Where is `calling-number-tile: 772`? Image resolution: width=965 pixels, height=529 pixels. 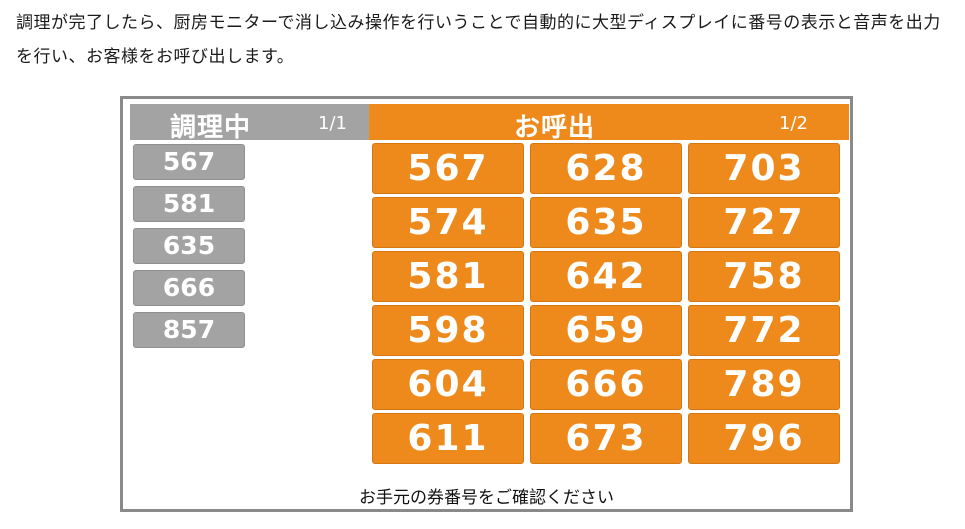
calling-number-tile: 772 is located at coordinates (764, 330).